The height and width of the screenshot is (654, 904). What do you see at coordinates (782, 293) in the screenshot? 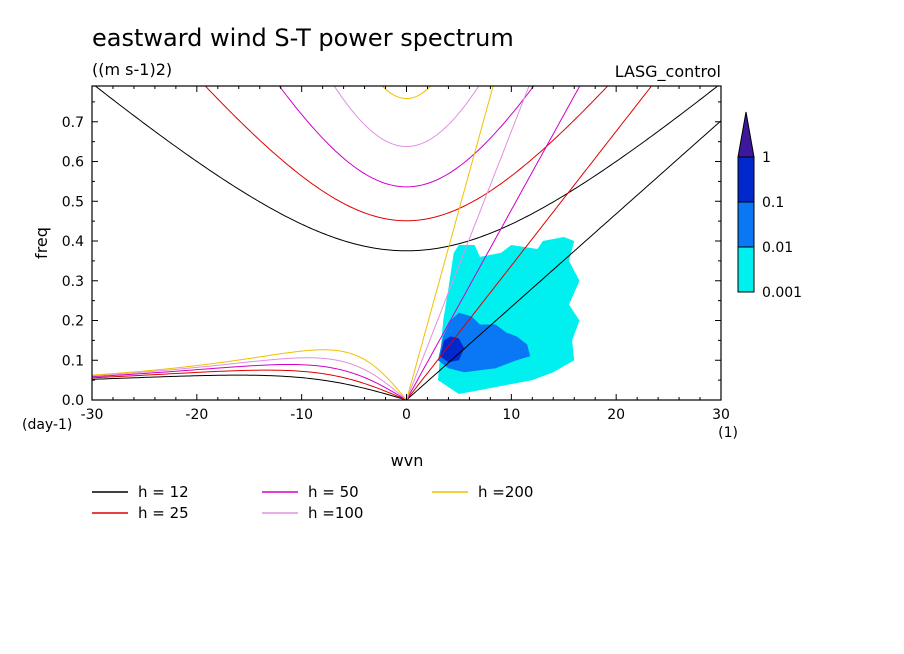
I see `colorbar-label: 0.001` at bounding box center [782, 293].